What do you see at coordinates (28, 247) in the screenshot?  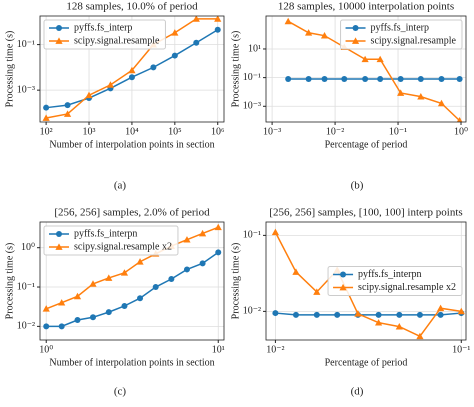 I see `y-tick-label: 10⁰` at bounding box center [28, 247].